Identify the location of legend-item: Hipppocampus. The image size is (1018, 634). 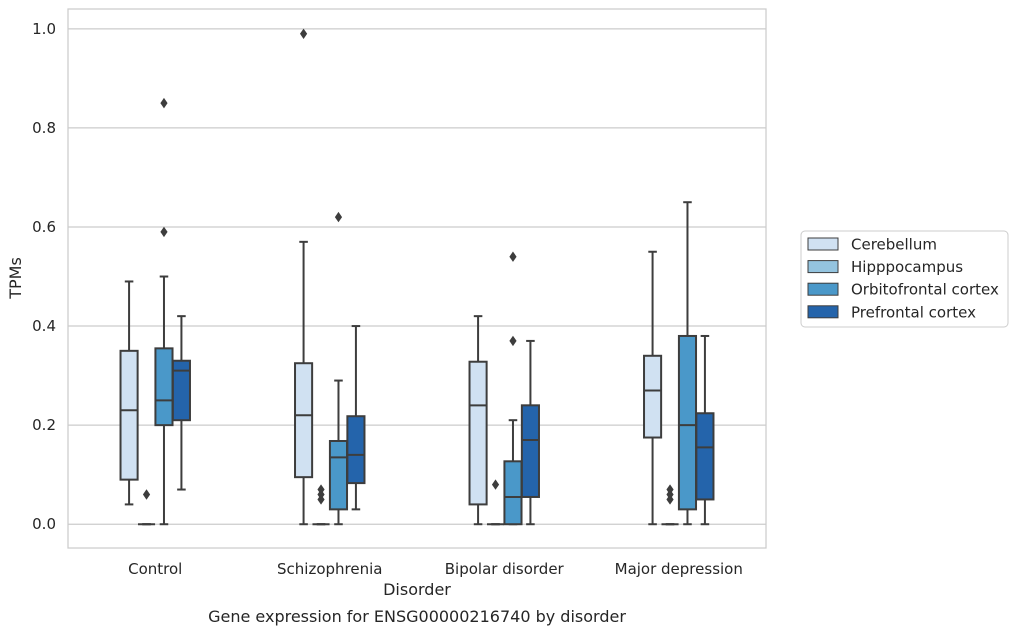
(885, 267).